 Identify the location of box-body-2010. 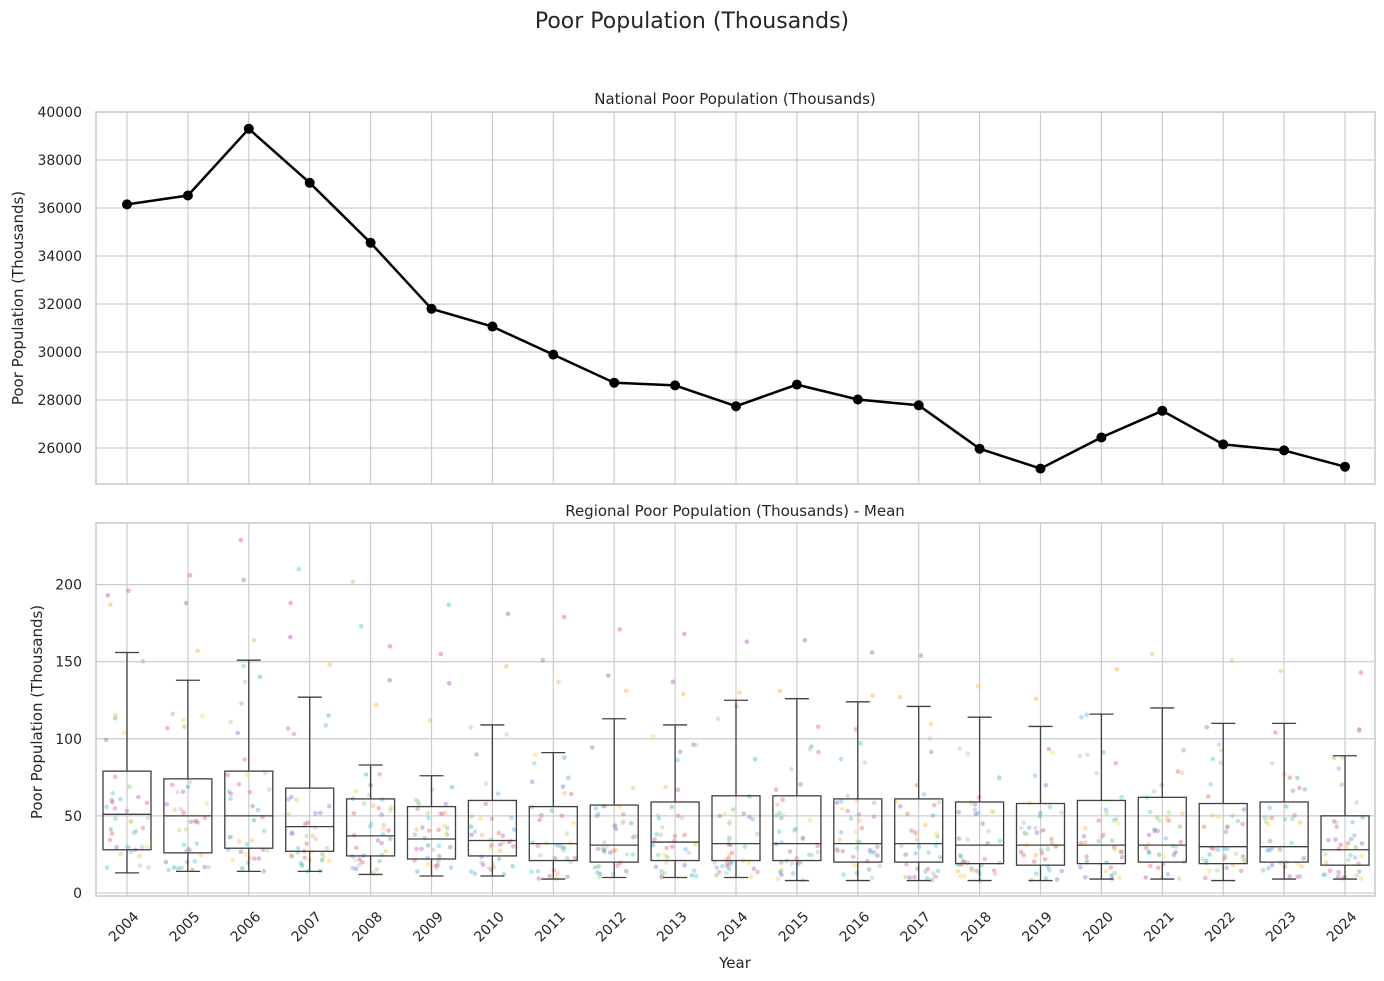
(492, 828).